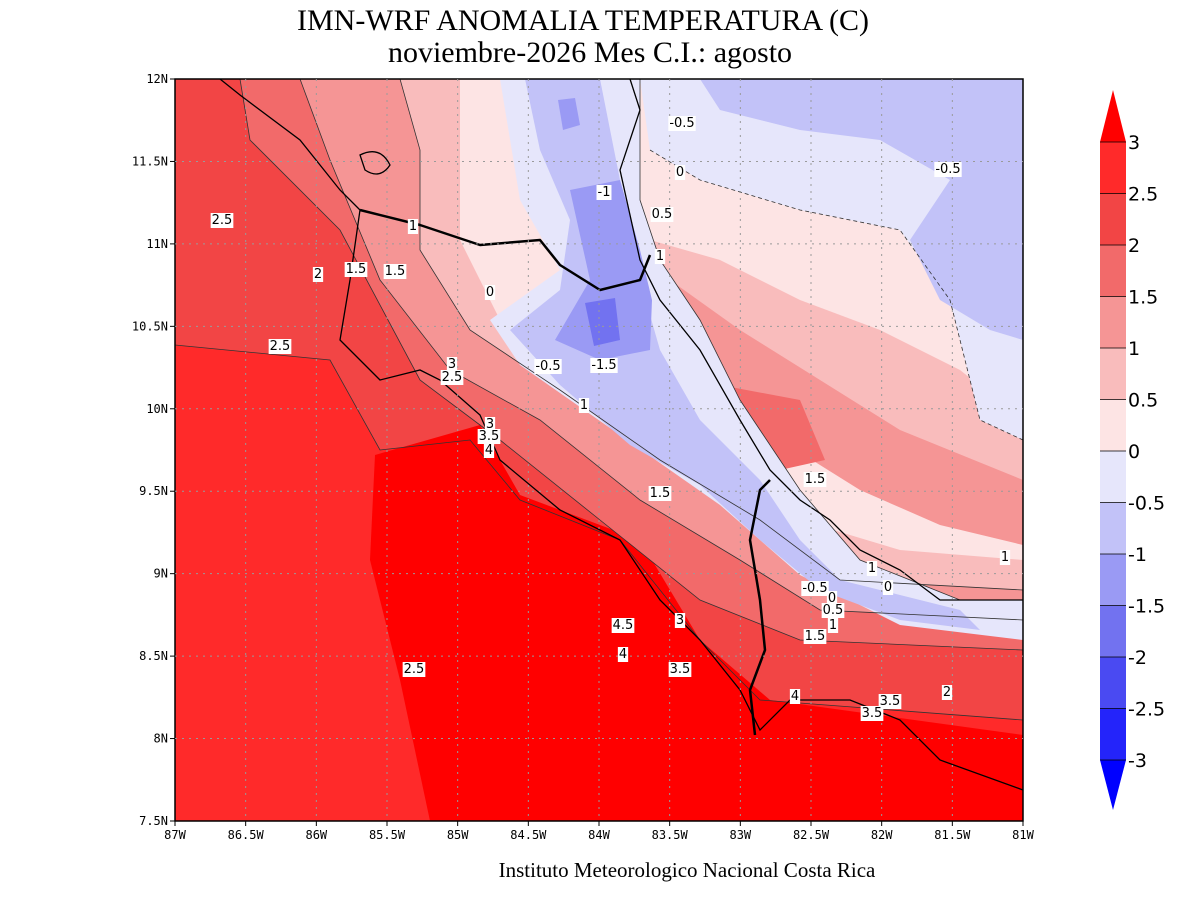 The image size is (1200, 900). I want to click on colorbar-label: -2, so click(1137, 658).